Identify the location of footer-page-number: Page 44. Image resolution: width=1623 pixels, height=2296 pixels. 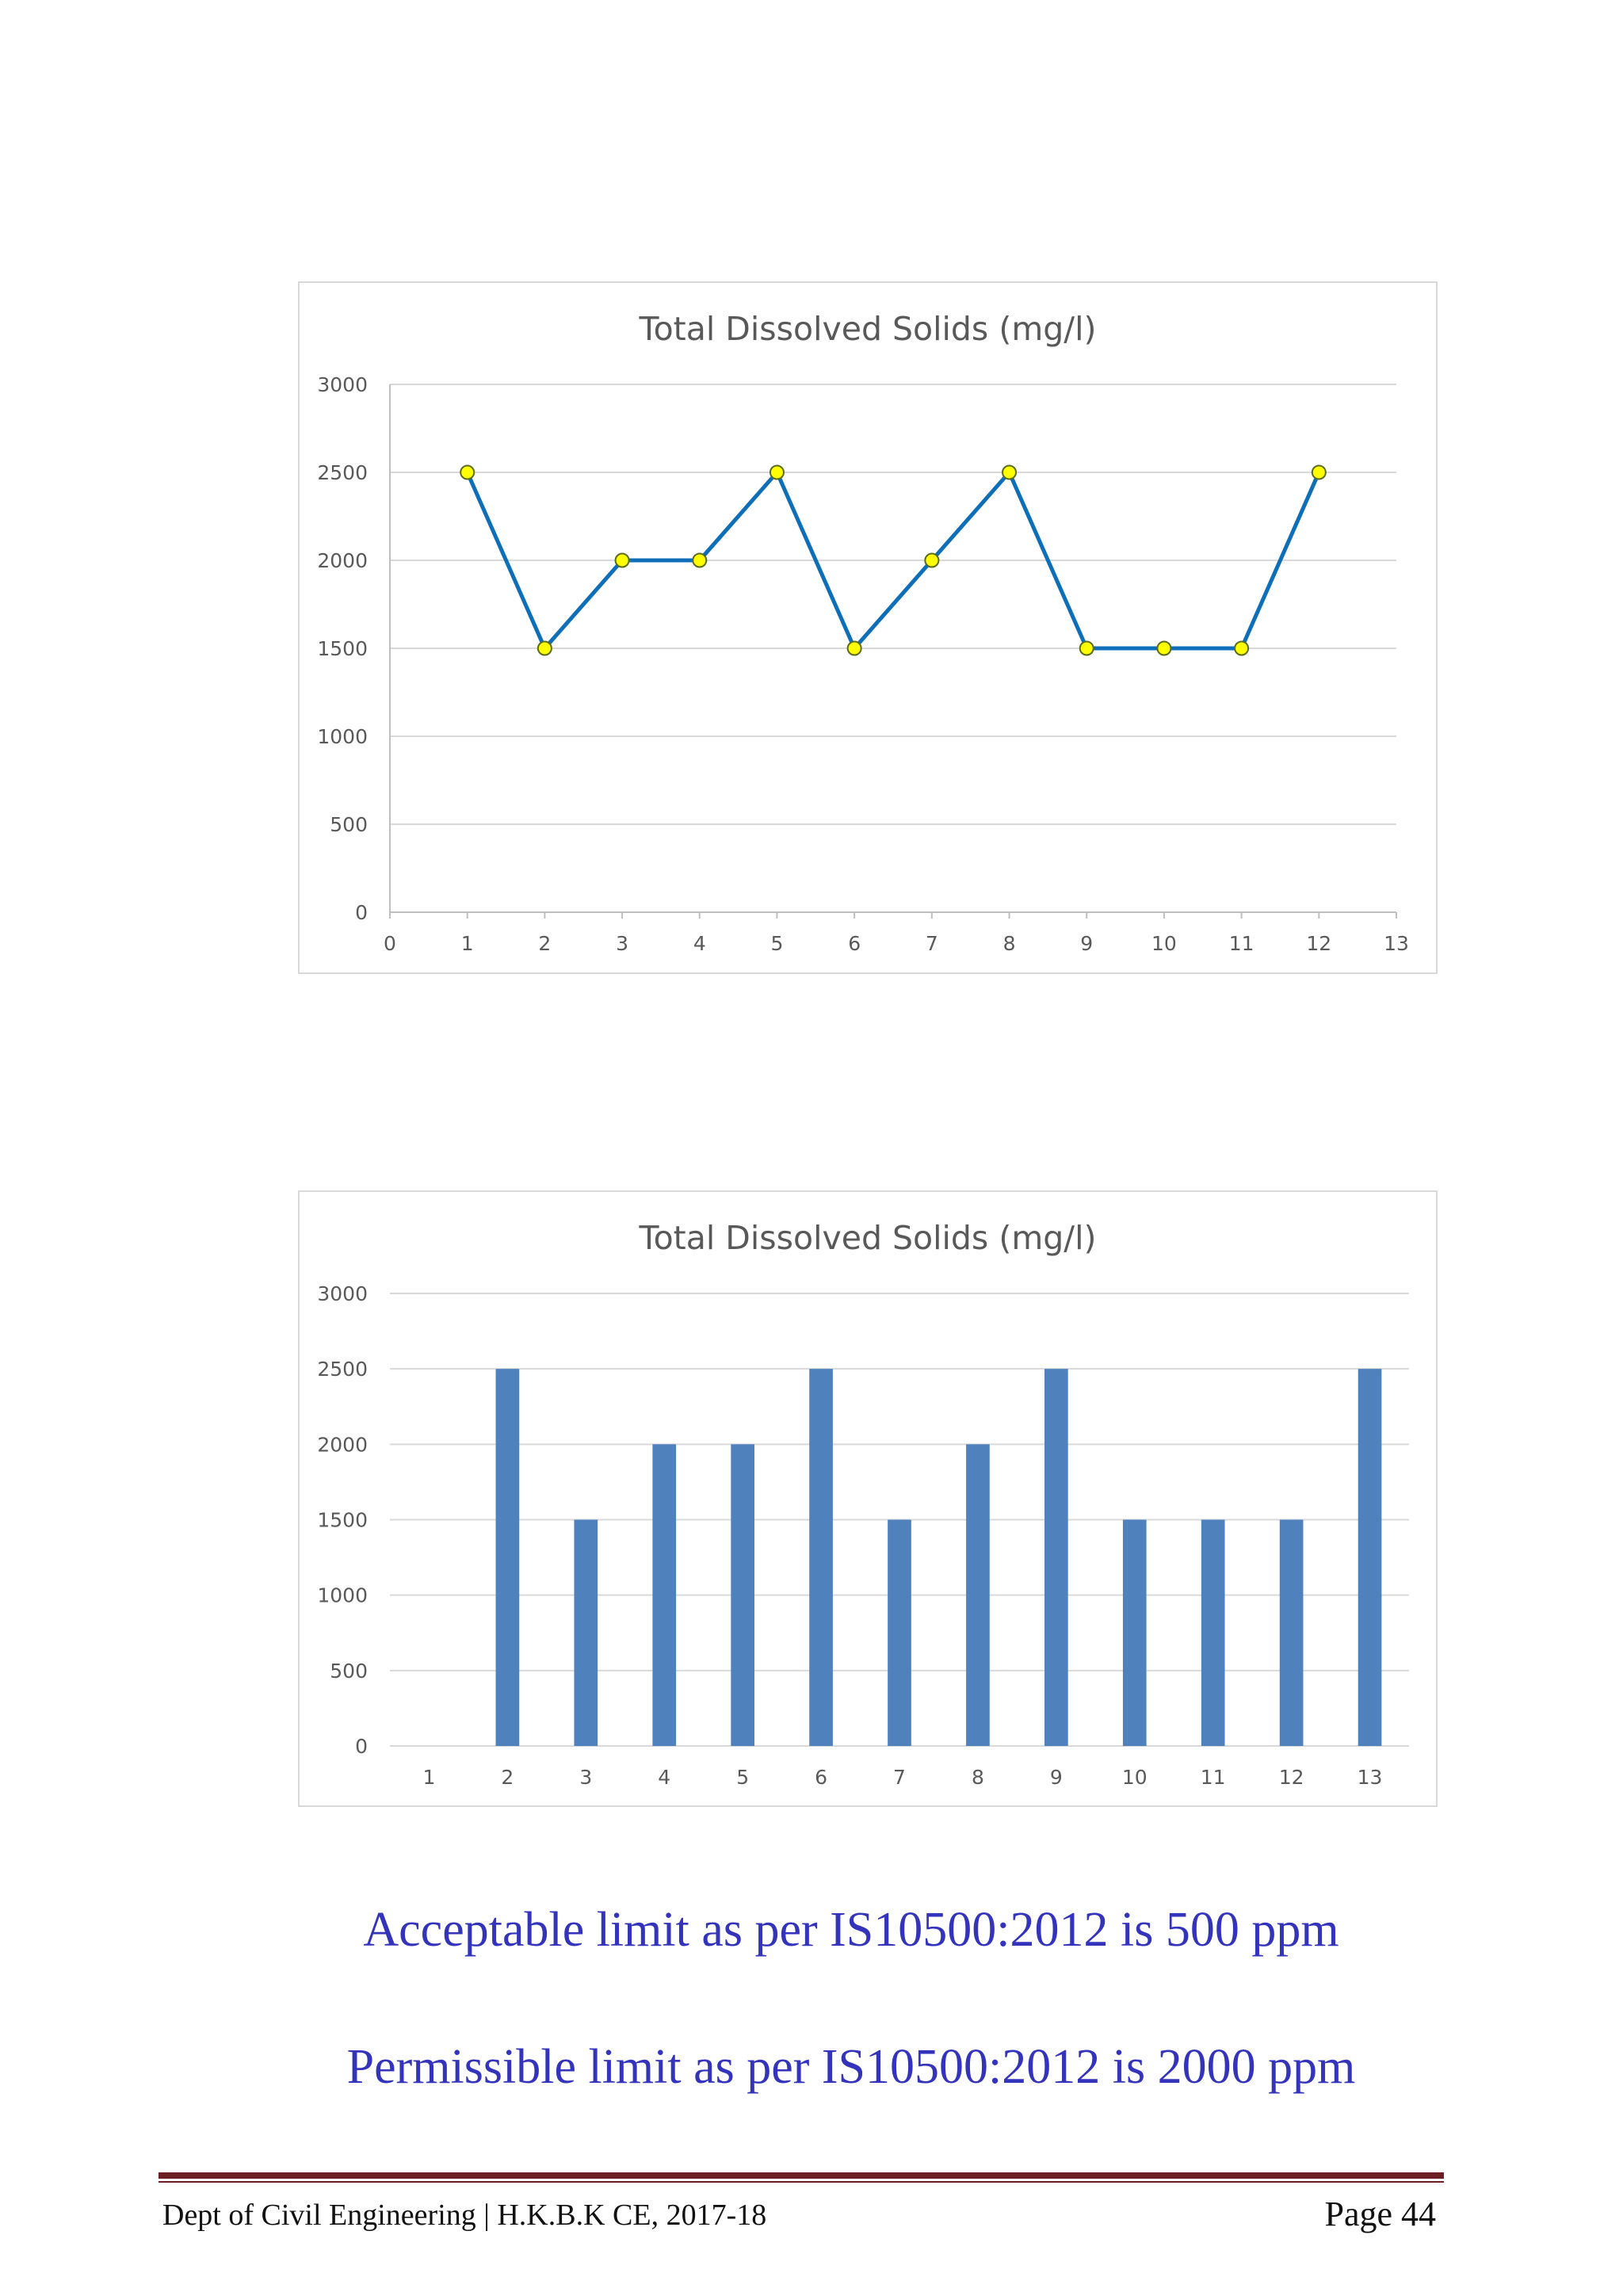
(1380, 2214).